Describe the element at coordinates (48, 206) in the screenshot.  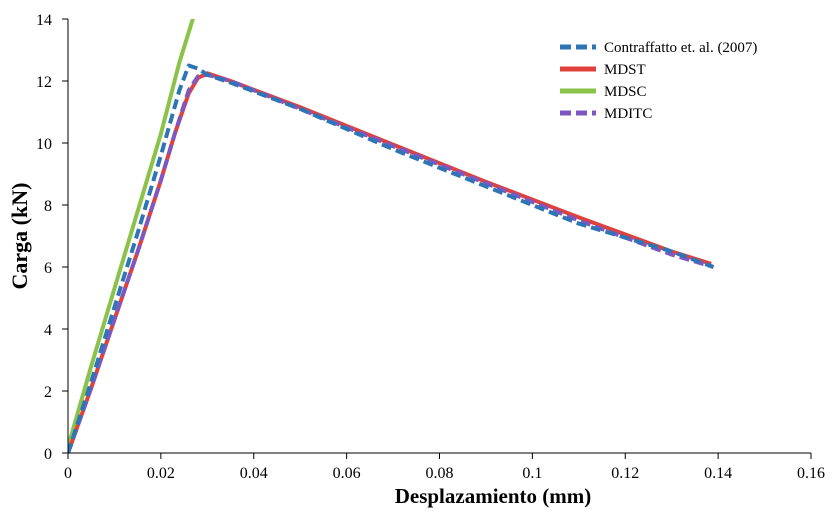
I see `y-tick-label: 8` at that location.